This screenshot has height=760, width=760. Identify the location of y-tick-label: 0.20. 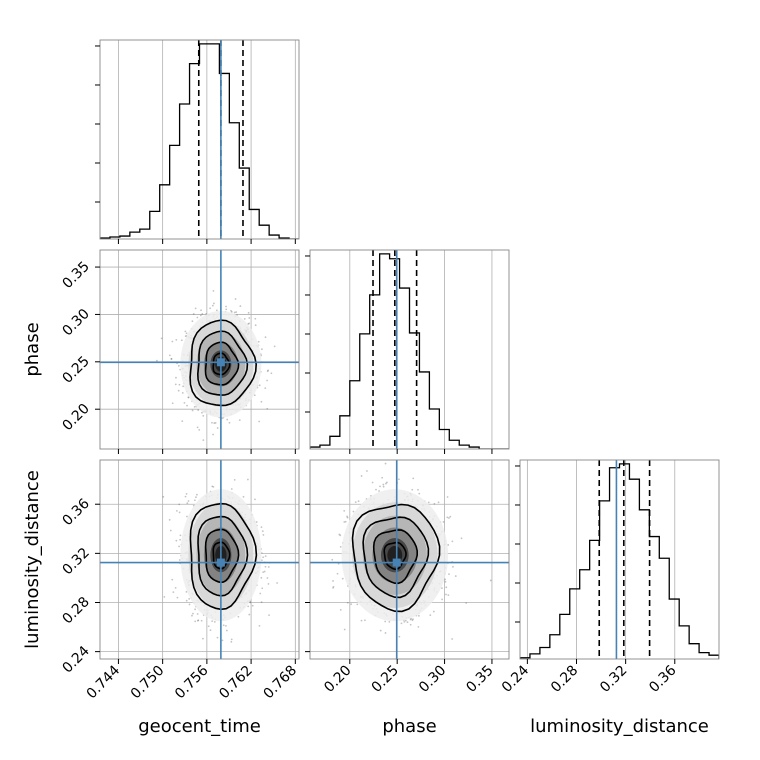
(75, 417).